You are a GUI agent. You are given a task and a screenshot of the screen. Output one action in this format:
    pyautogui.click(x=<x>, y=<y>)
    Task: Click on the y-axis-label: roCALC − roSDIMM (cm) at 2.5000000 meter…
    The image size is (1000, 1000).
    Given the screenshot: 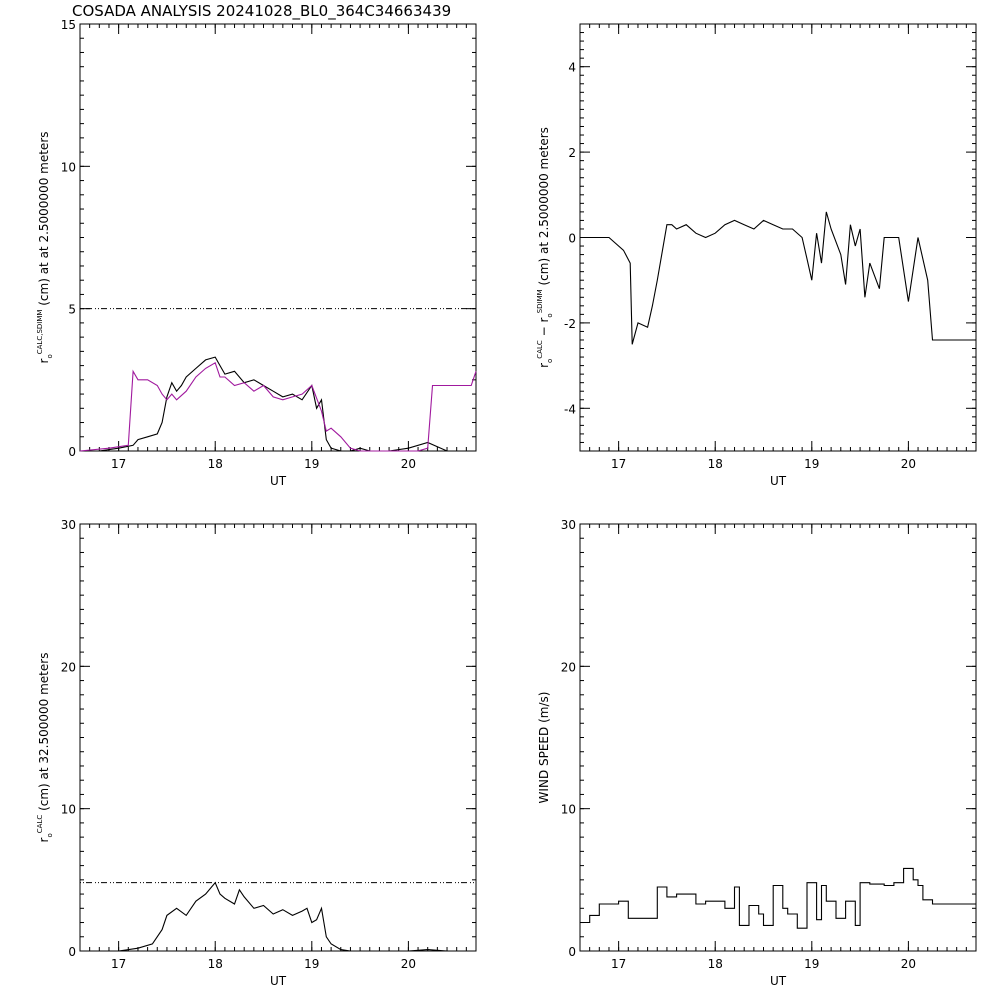 What is the action you would take?
    pyautogui.click(x=545, y=247)
    